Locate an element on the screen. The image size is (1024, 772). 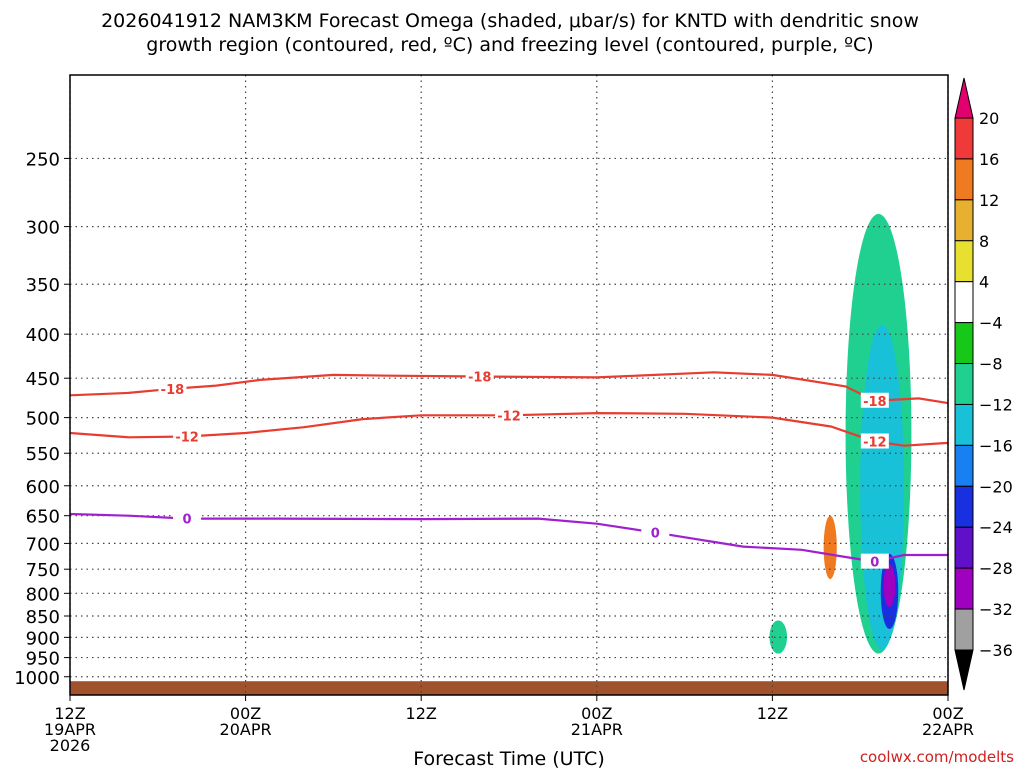
y-tick-label-700: 700 is located at coordinates (43, 544).